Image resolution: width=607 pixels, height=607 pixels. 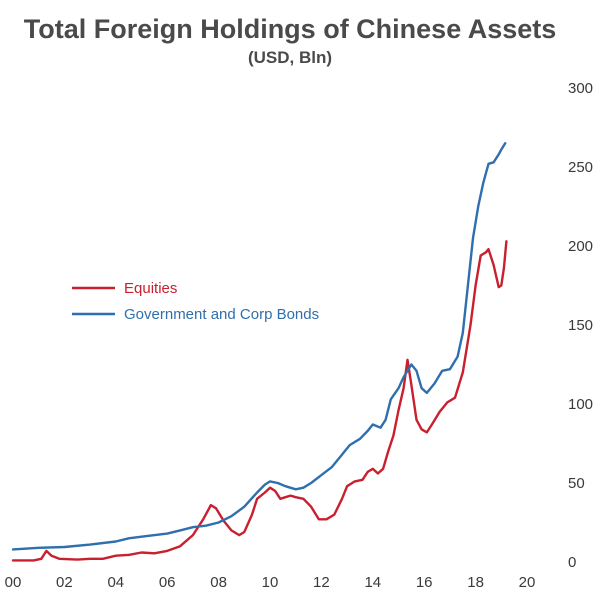 I want to click on legend-label: Equities, so click(x=150, y=288).